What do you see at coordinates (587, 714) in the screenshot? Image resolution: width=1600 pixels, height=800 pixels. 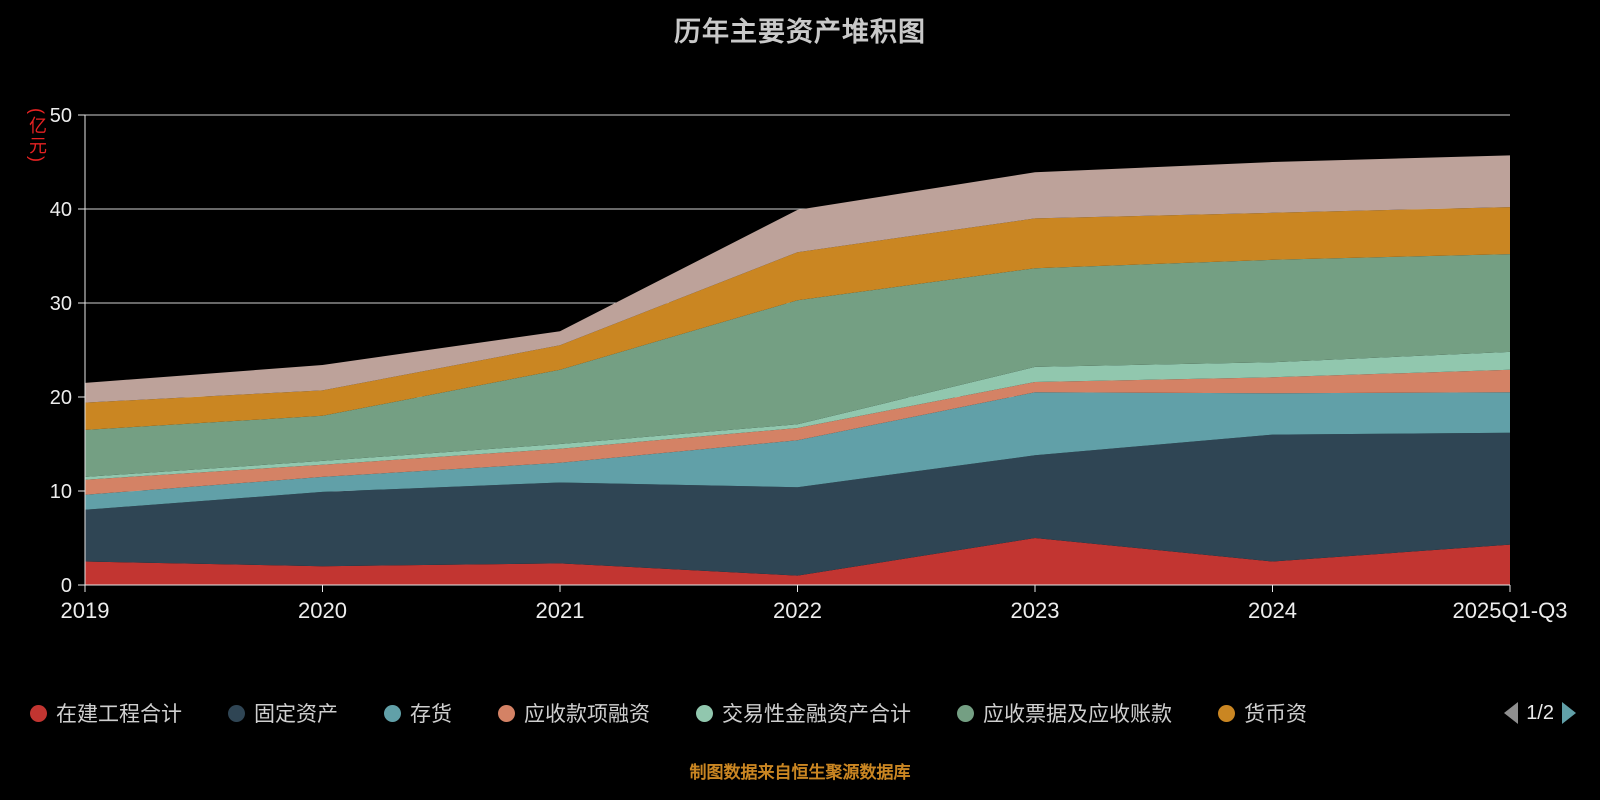 I see `legend-label: 应收款项融资` at bounding box center [587, 714].